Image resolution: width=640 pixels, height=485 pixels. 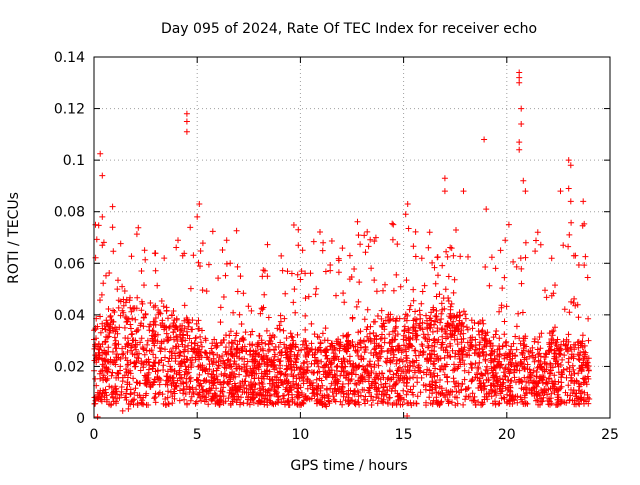 I want to click on x-tick-label: 5, so click(x=197, y=435).